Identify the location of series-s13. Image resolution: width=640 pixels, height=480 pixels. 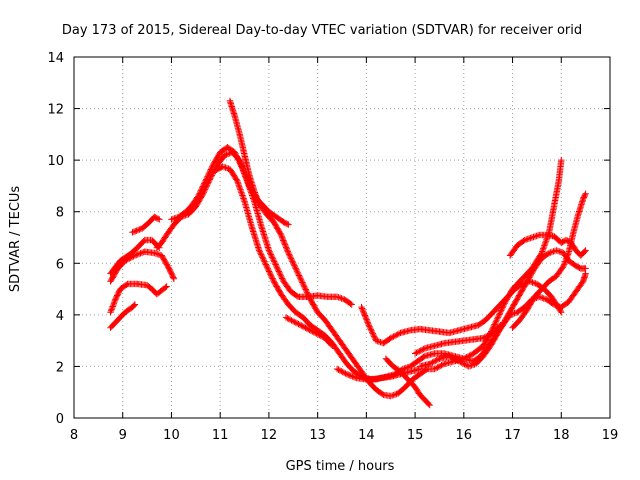
(407, 382).